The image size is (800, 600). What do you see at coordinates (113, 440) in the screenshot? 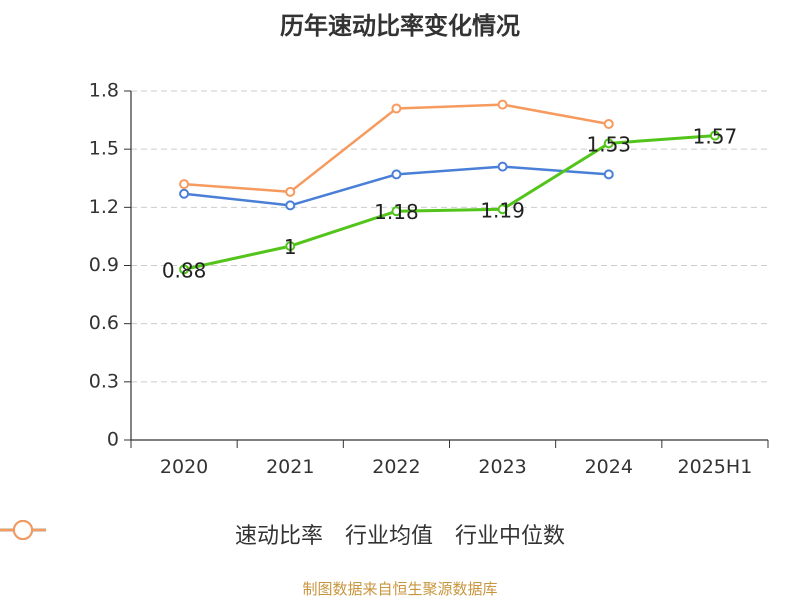
I see `y-tick-label-0: 0` at bounding box center [113, 440].